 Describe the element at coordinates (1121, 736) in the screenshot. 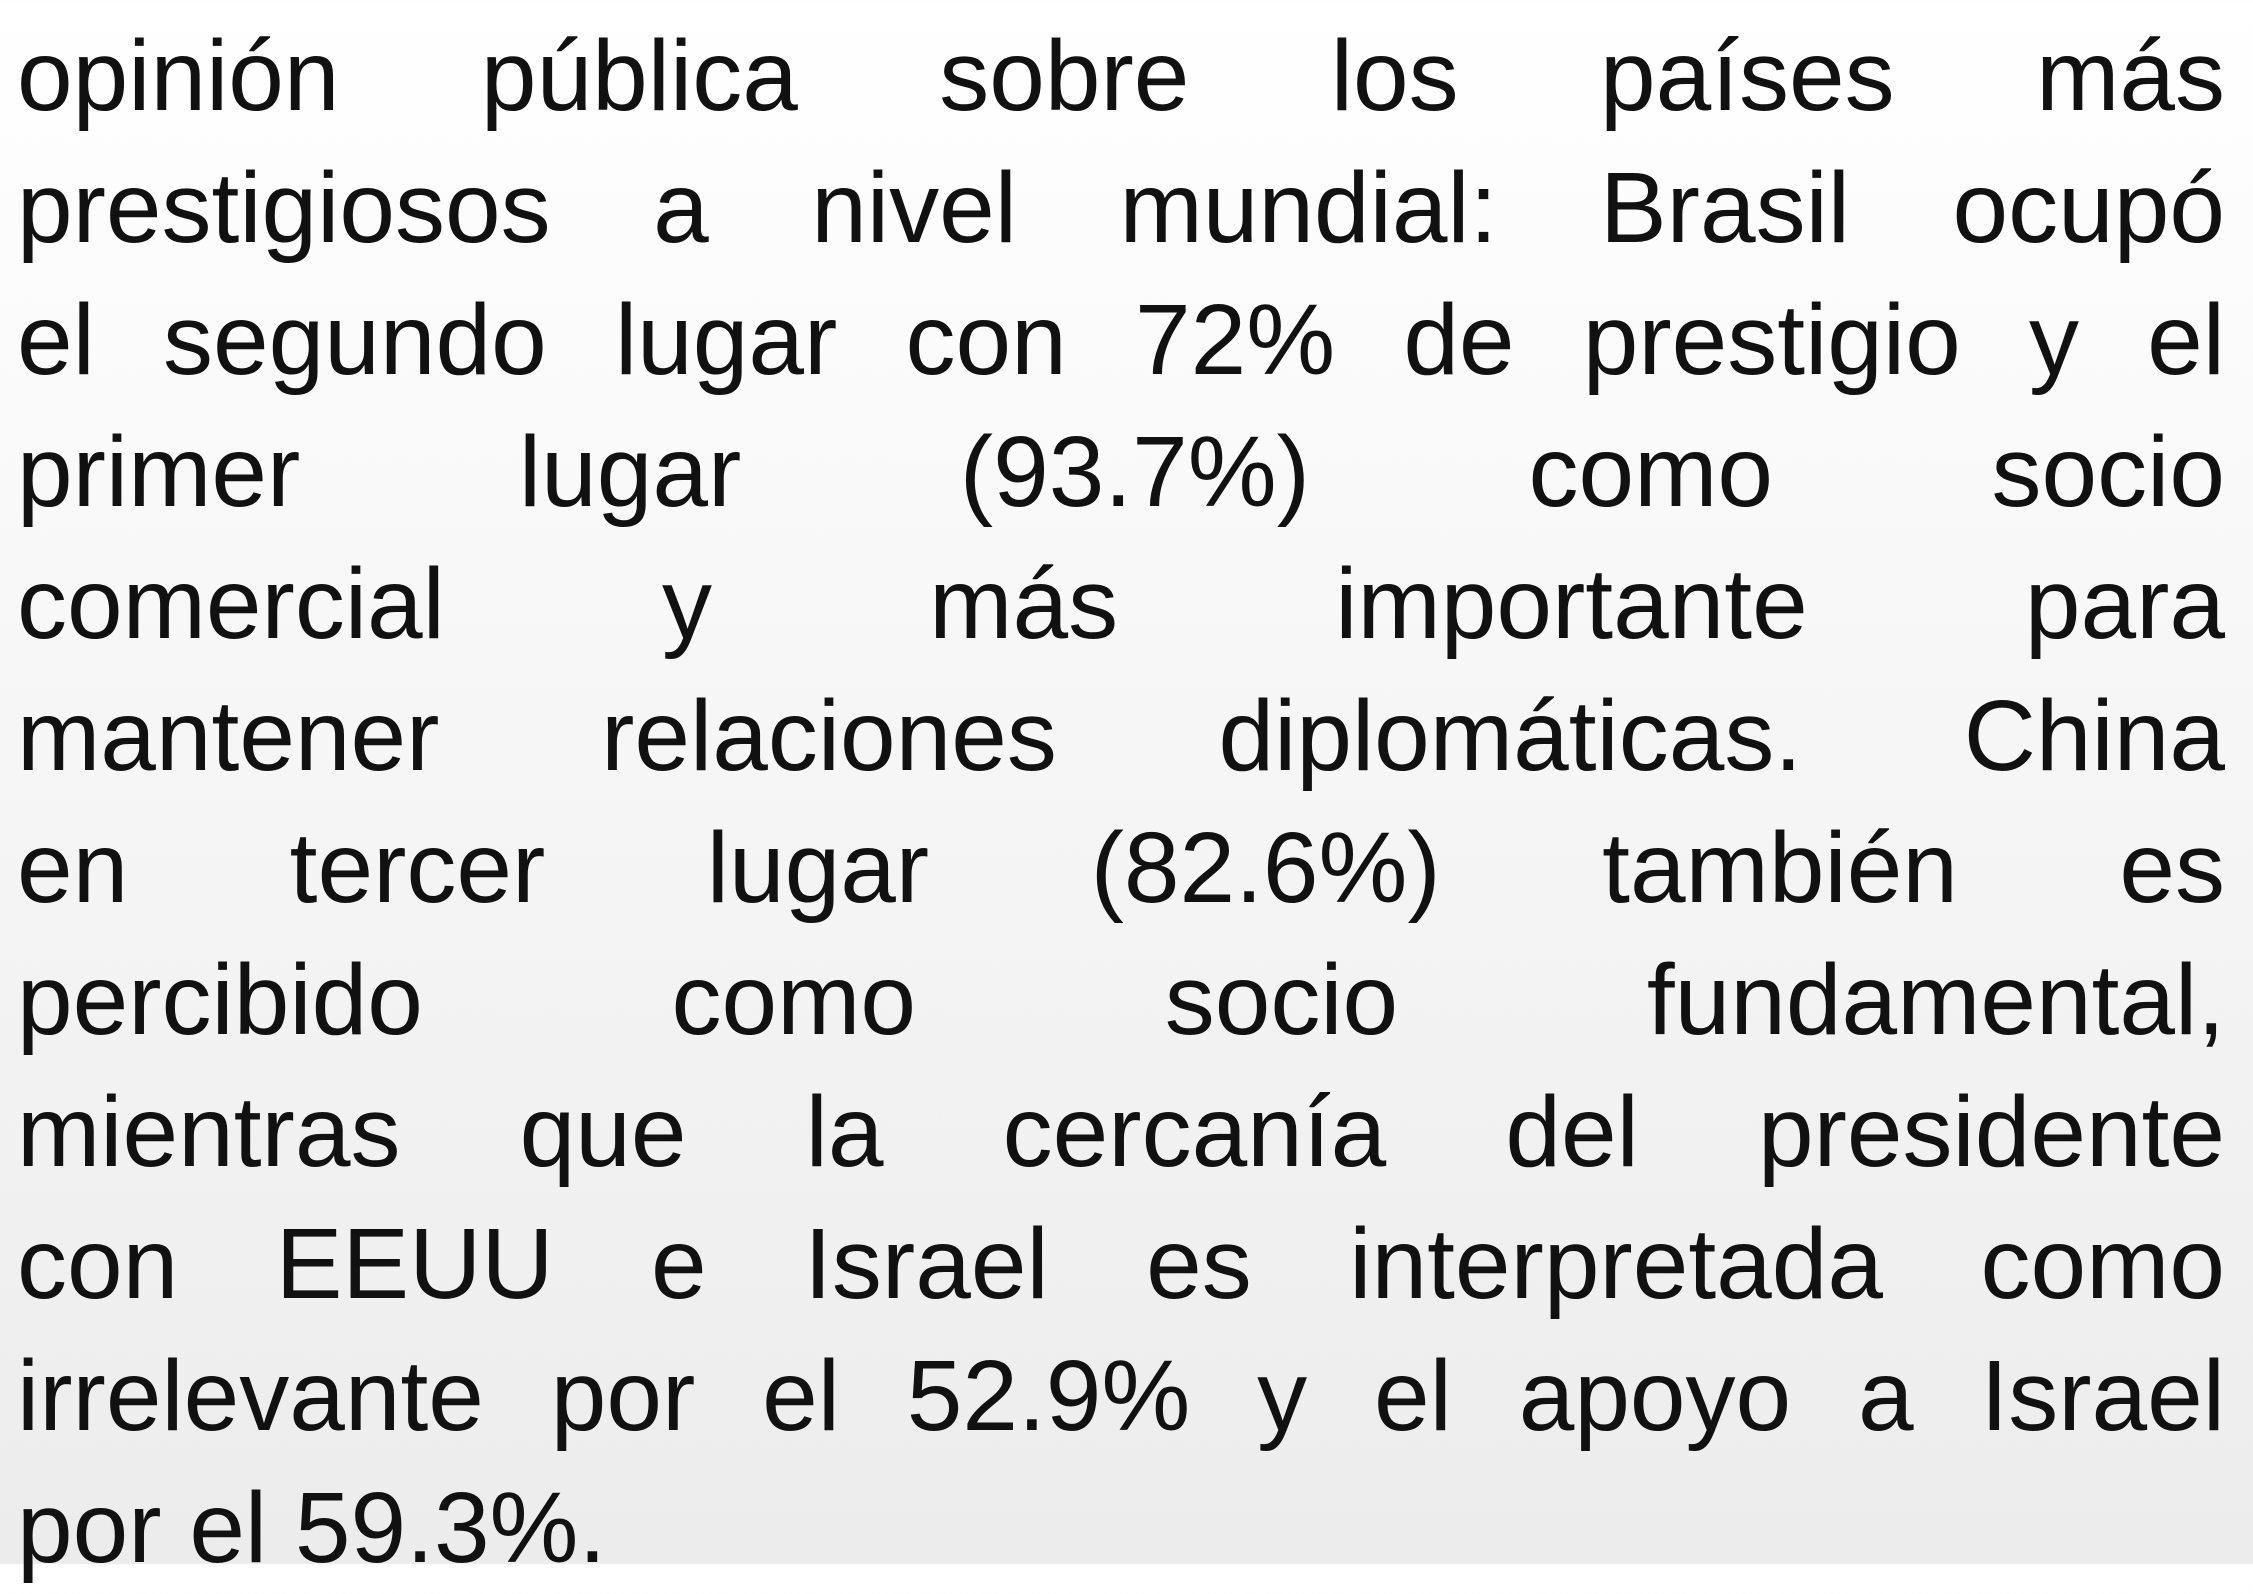

I see `text-line: mantener relaciones diplomáticas. China` at that location.